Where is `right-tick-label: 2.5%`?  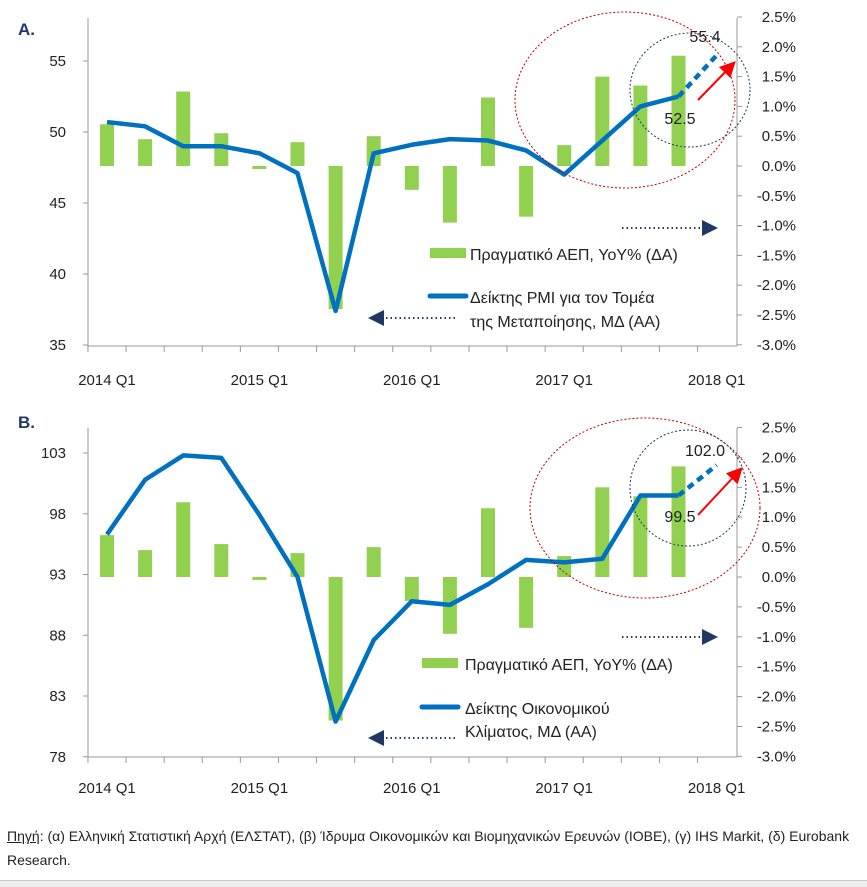 right-tick-label: 2.5% is located at coordinates (779, 428).